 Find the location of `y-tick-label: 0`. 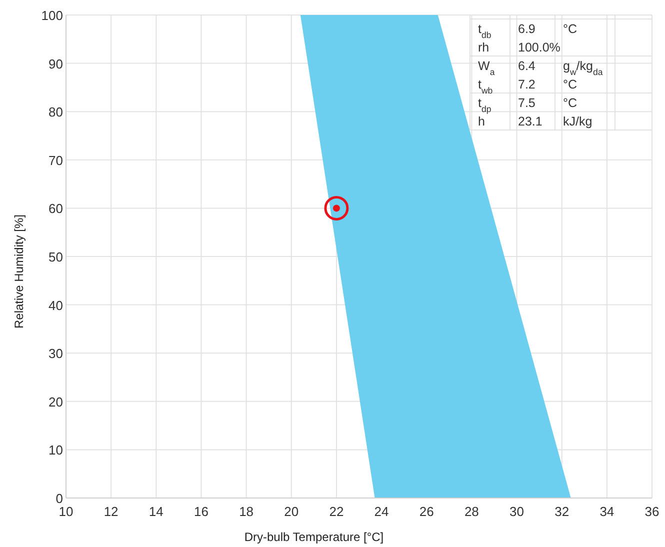

y-tick-label: 0 is located at coordinates (59, 498).